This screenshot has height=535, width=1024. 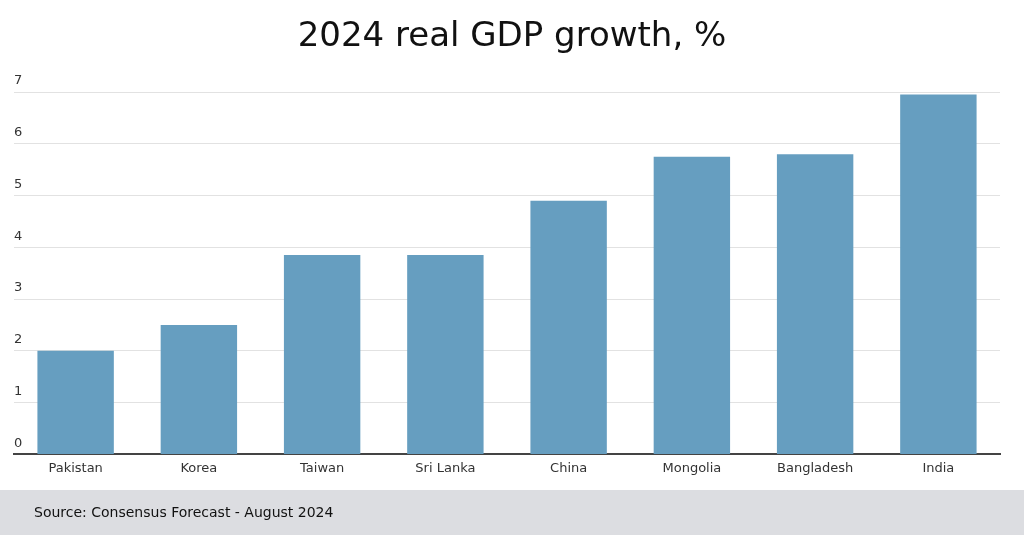 I want to click on y-tick-label: 6, so click(x=18, y=132).